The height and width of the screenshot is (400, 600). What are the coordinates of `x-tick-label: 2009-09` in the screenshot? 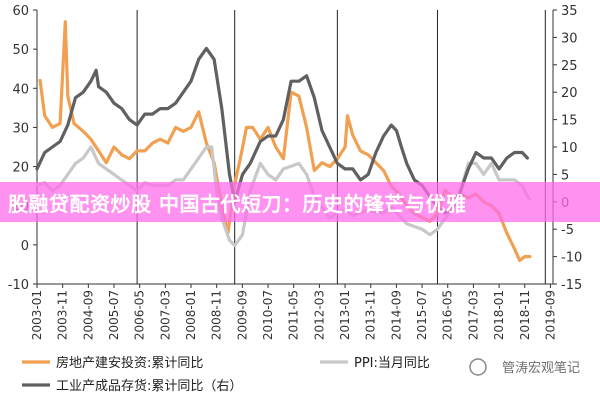 It's located at (242, 315).